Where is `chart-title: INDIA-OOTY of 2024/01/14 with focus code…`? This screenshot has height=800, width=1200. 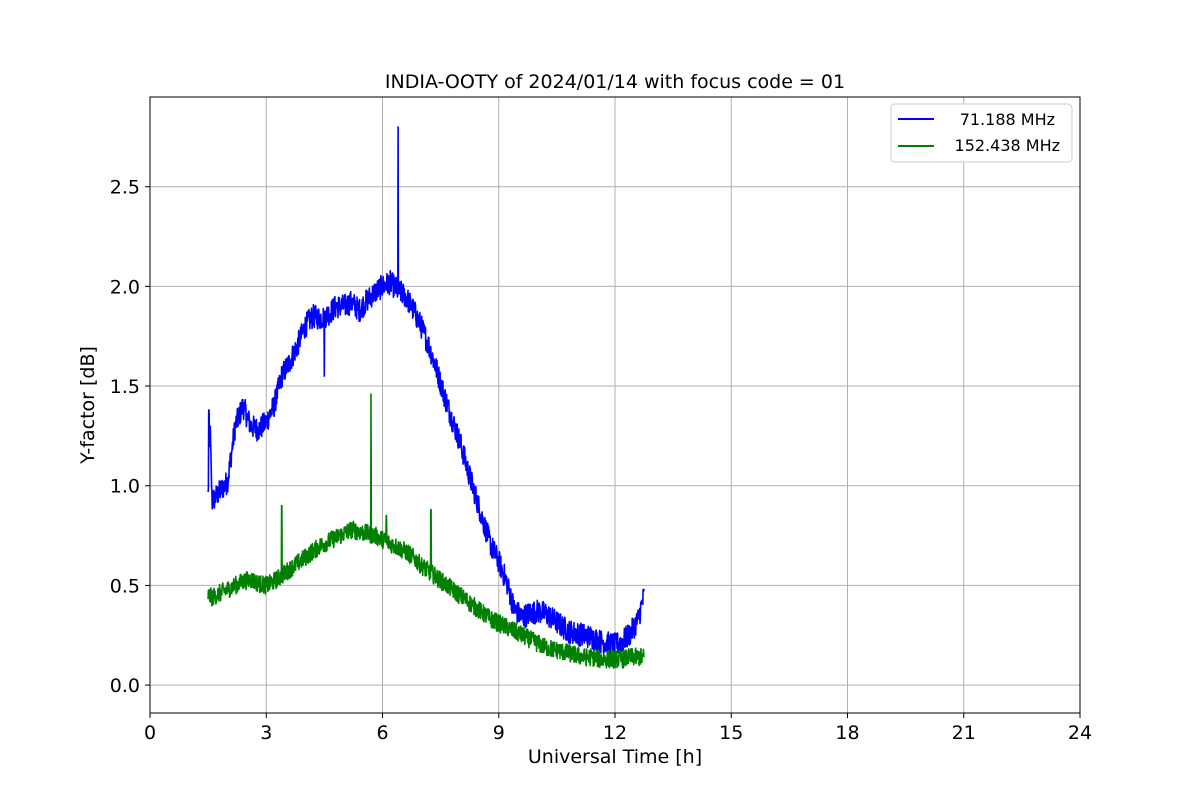 chart-title: INDIA-OOTY of 2024/01/14 with focus code… is located at coordinates (615, 82).